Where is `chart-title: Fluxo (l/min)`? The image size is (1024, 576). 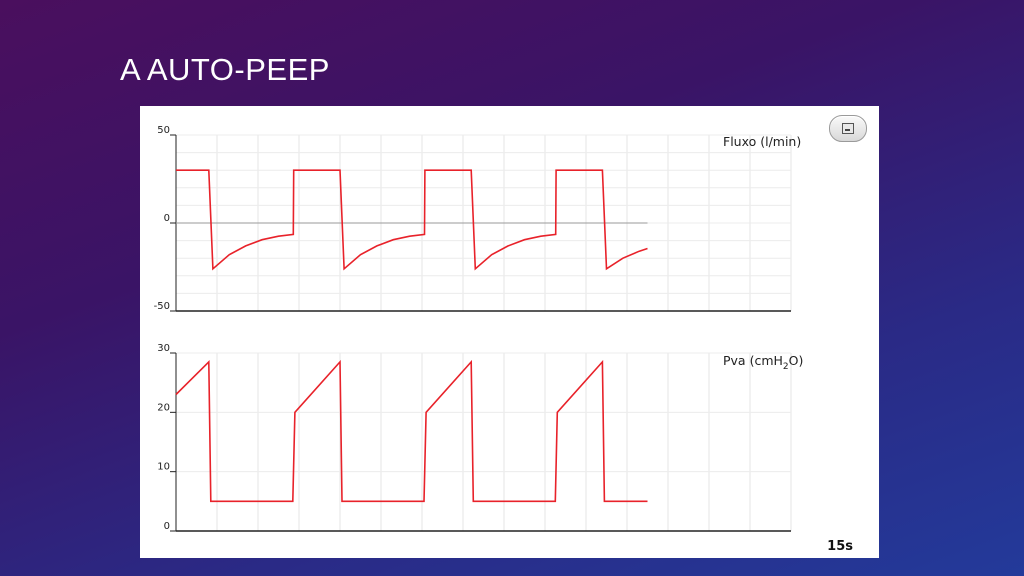
chart-title: Fluxo (l/min) is located at coordinates (762, 141).